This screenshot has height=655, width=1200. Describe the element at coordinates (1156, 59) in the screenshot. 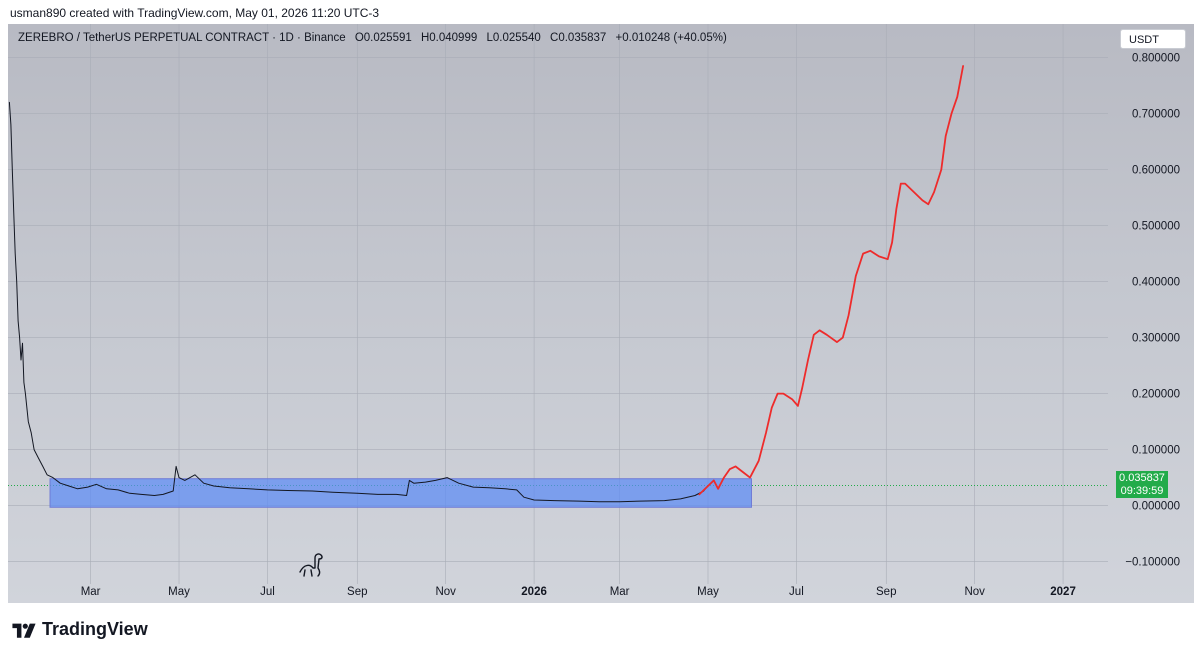

I see `y-tick-label: 0.800000` at that location.